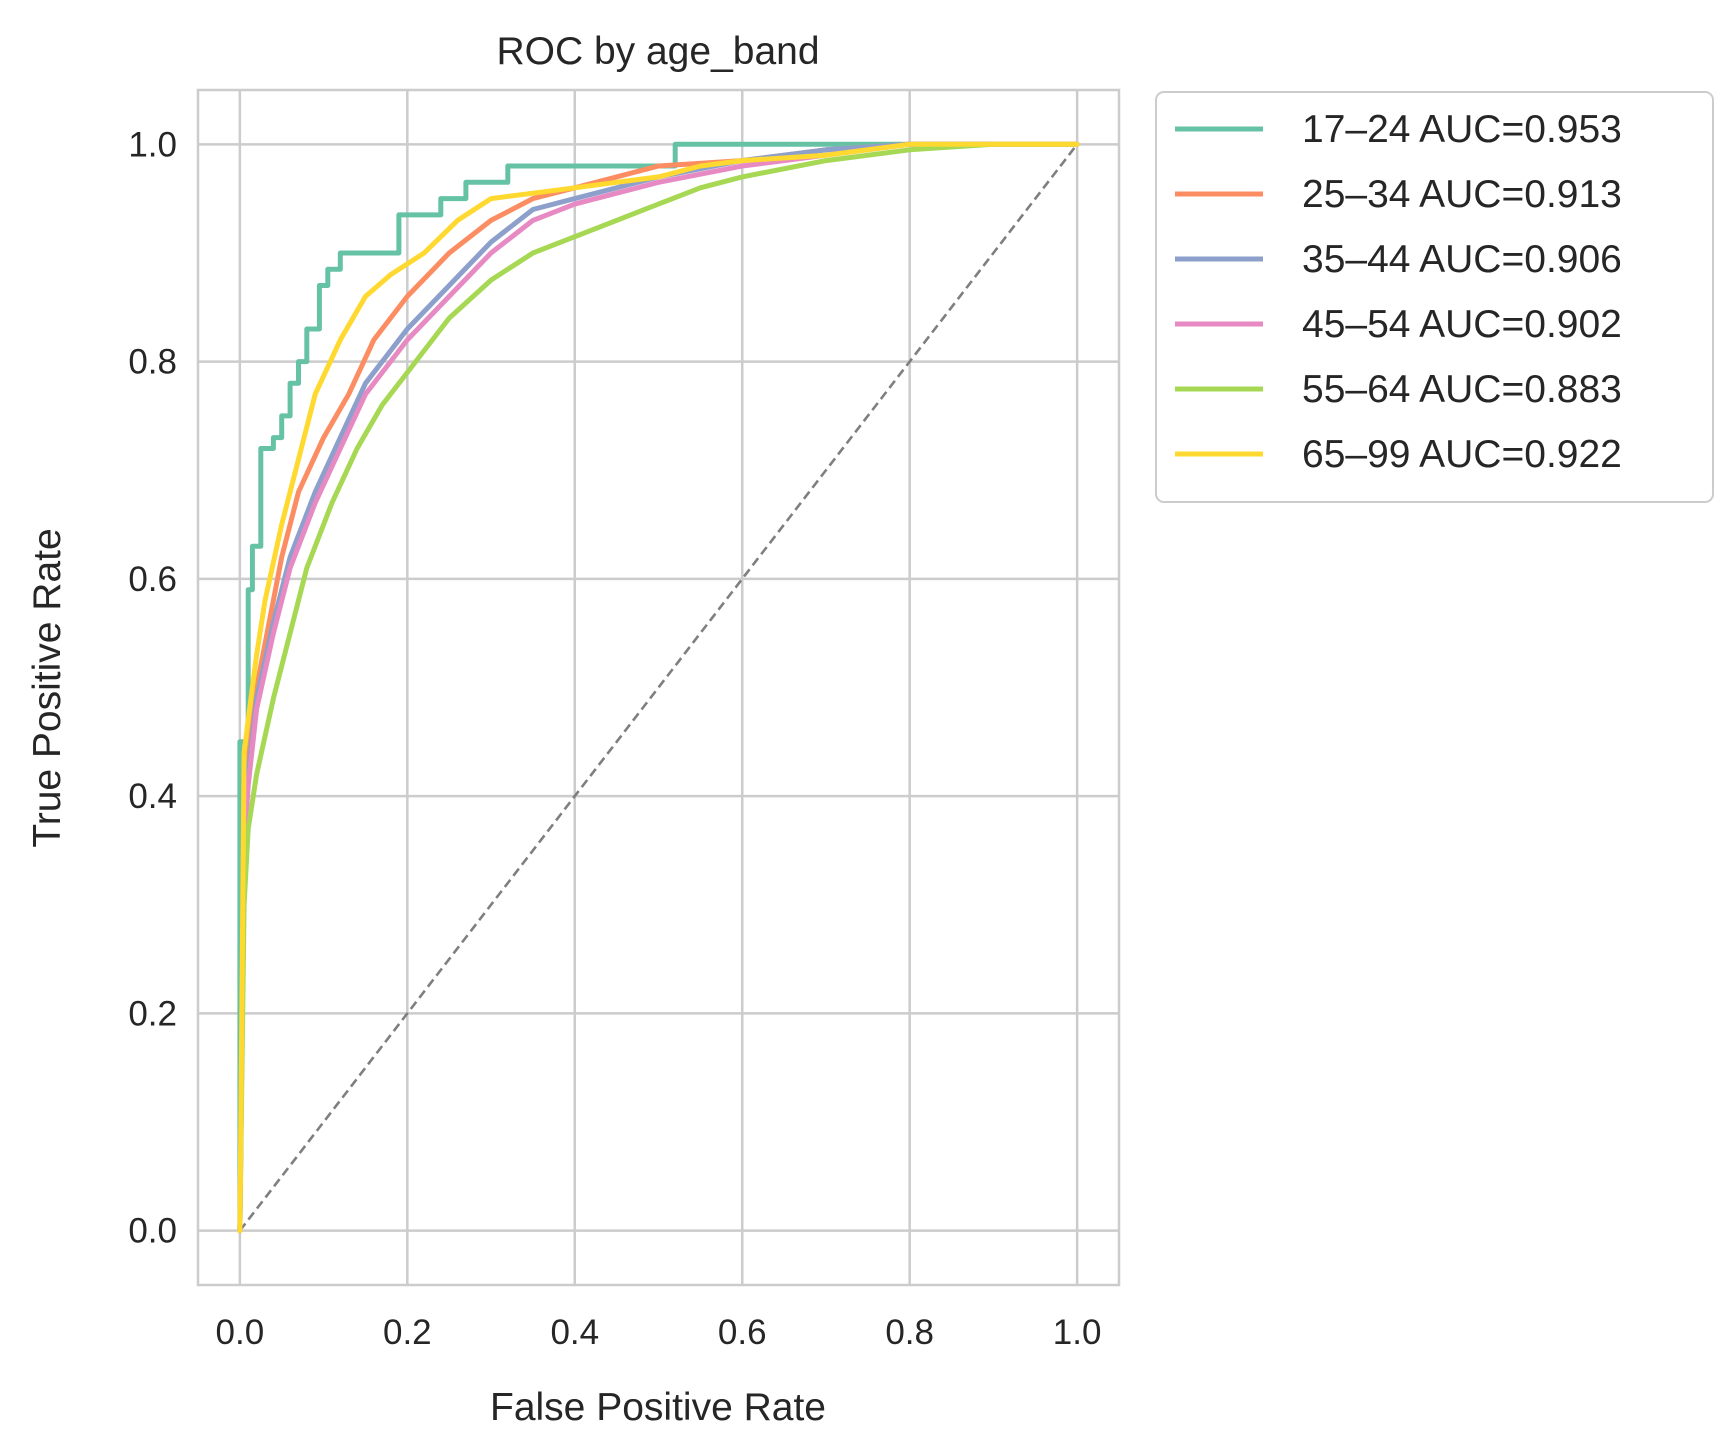  Describe the element at coordinates (407, 1332) in the screenshot. I see `x-tick-label: 0.2` at that location.